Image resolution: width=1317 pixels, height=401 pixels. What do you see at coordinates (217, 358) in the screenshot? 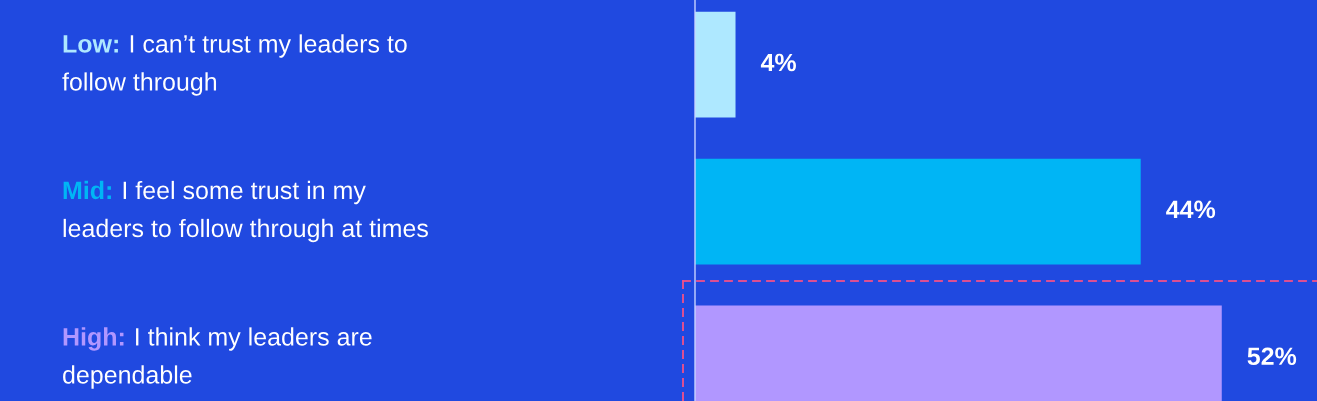
I see `y-tick-label: High: I think my leaders are dependable` at bounding box center [217, 358].